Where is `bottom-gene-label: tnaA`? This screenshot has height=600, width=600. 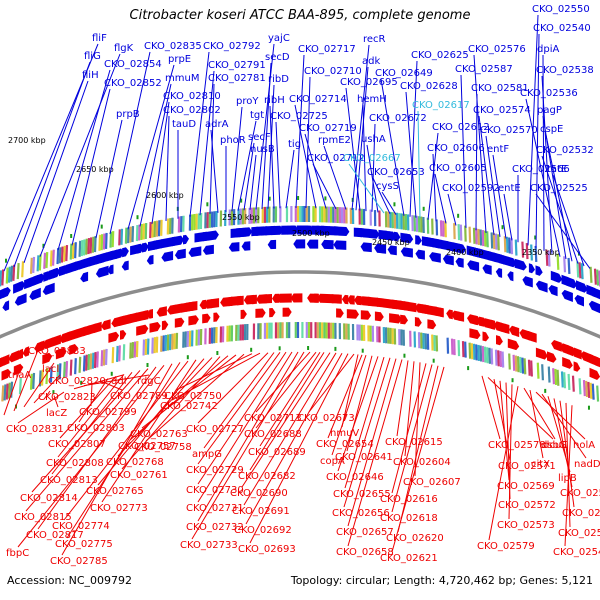 bottom-gene-label: tnaA is located at coordinates (19, 375).